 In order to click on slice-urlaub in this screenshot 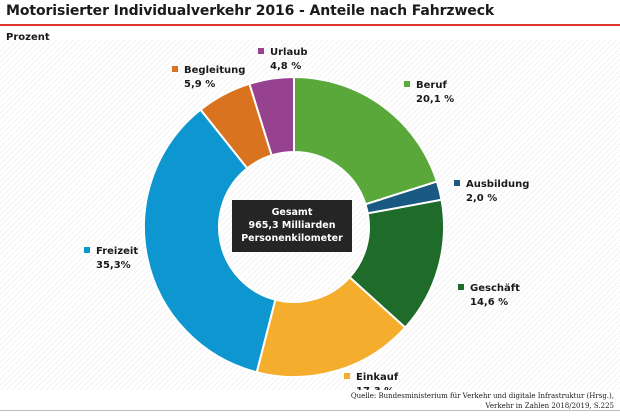, I will do `click(271, 116)`.